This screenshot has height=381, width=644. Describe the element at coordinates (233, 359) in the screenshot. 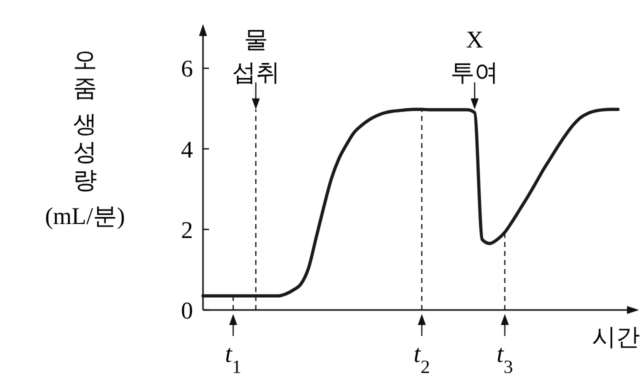

I see `x-tick-label: t$_{1}$` at that location.